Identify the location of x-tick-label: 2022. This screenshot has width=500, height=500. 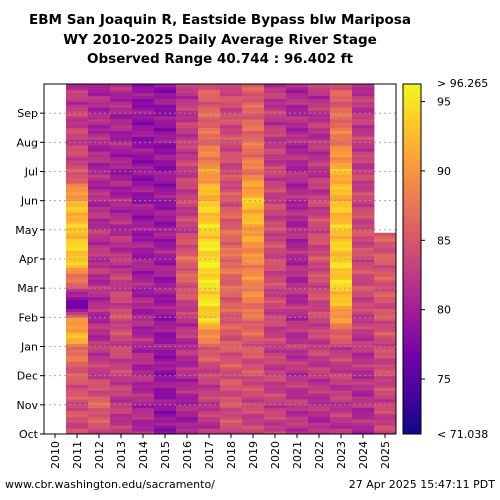
(319, 455).